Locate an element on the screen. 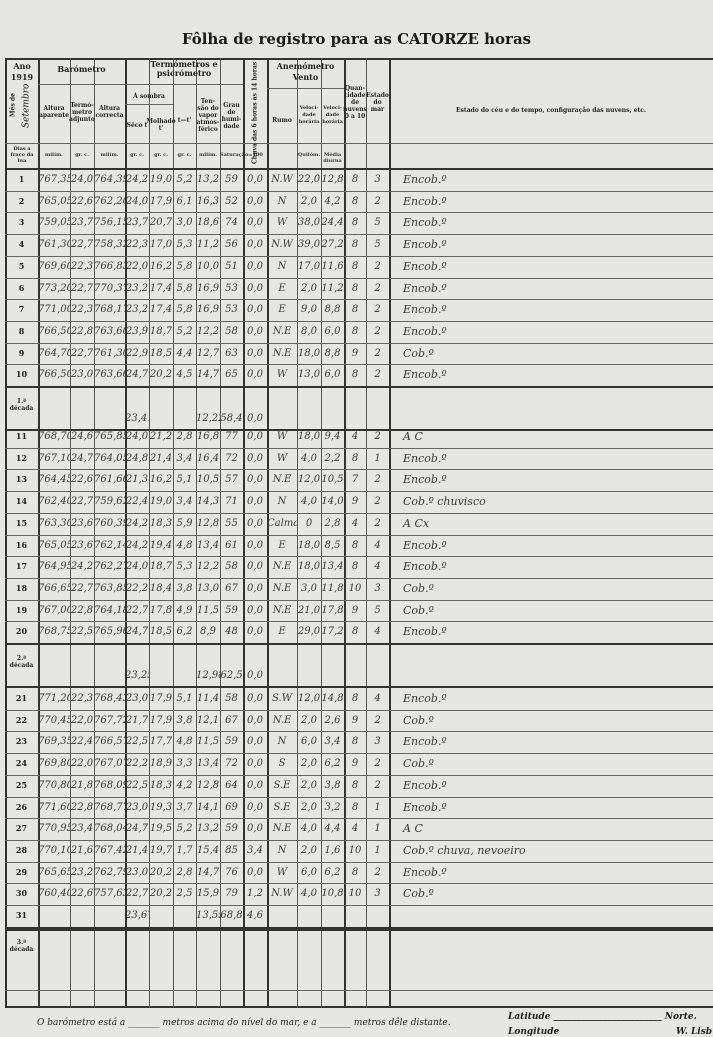 The height and width of the screenshot is (1037, 713). table-cell: 773,20 is located at coordinates (54, 288).